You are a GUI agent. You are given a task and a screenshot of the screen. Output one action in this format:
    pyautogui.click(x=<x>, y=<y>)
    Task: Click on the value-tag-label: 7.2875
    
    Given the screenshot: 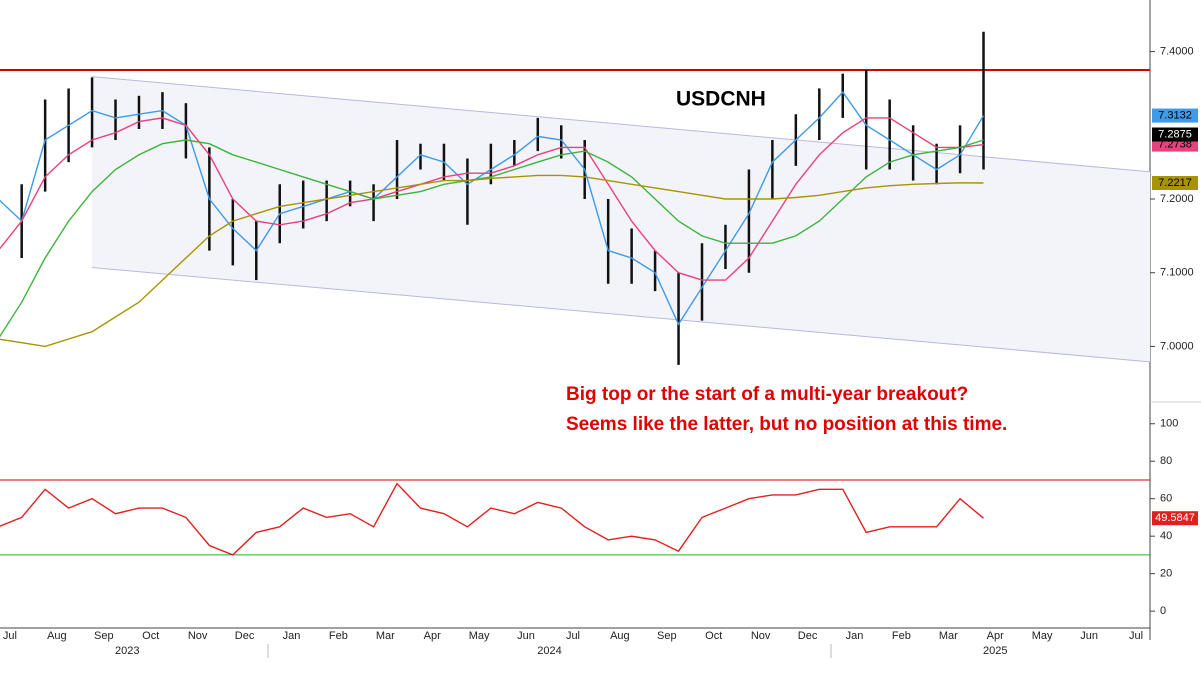 What is the action you would take?
    pyautogui.click(x=1175, y=134)
    